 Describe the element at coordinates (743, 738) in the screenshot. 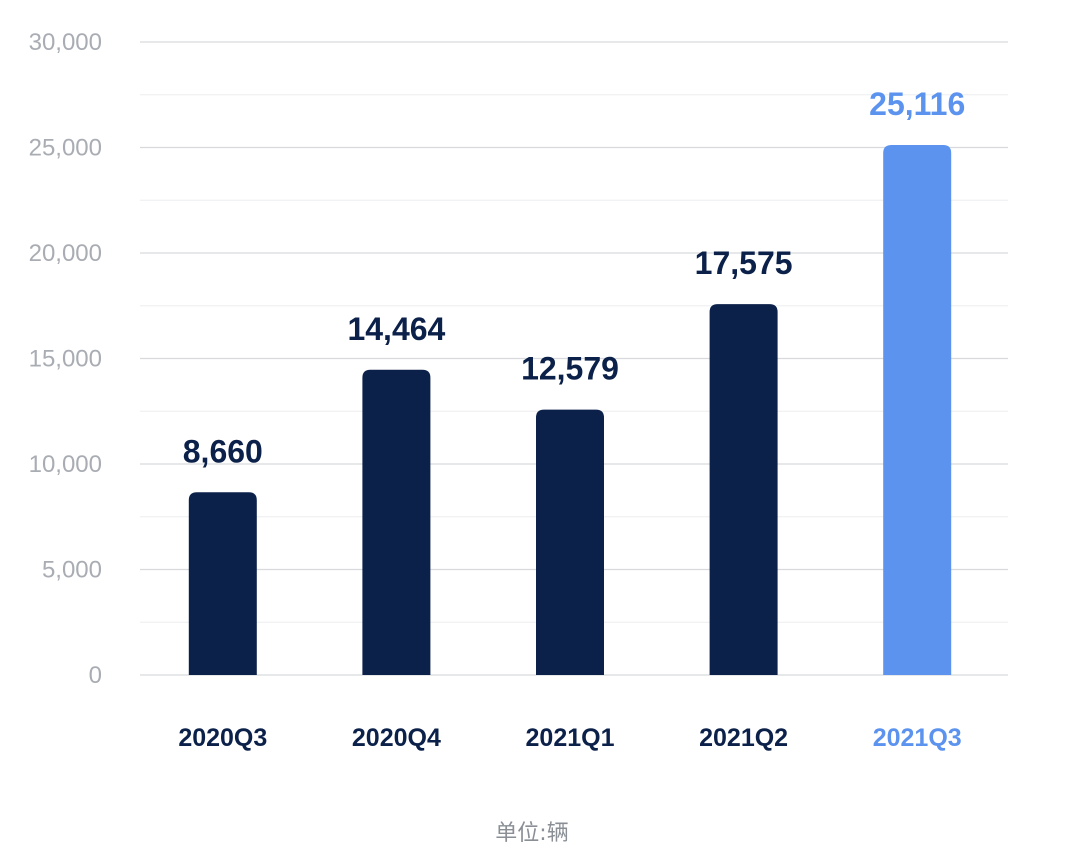

I see `x-tick-label-2021Q2: 2021Q2` at that location.